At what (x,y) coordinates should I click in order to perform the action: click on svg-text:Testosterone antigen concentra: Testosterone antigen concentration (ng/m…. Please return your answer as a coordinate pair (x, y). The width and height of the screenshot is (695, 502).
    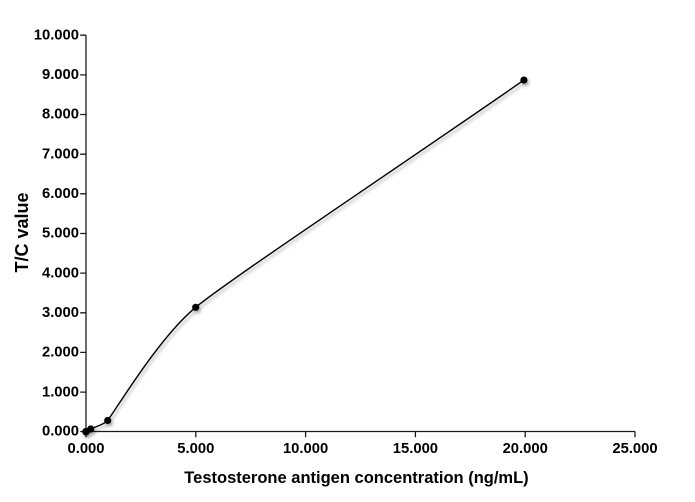
    Looking at the image, I should click on (356, 478).